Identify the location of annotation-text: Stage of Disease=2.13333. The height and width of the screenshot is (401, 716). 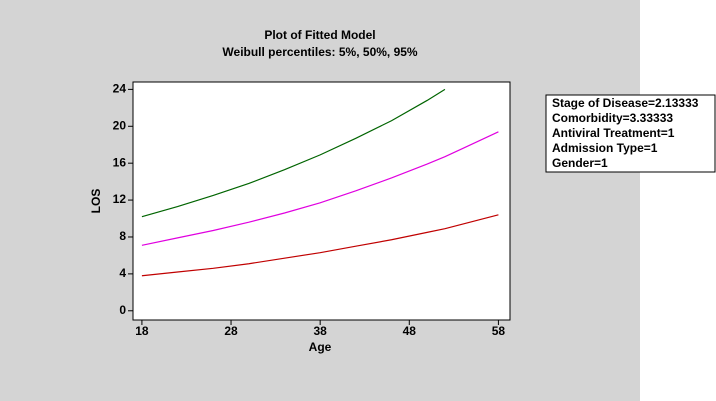
(625, 103).